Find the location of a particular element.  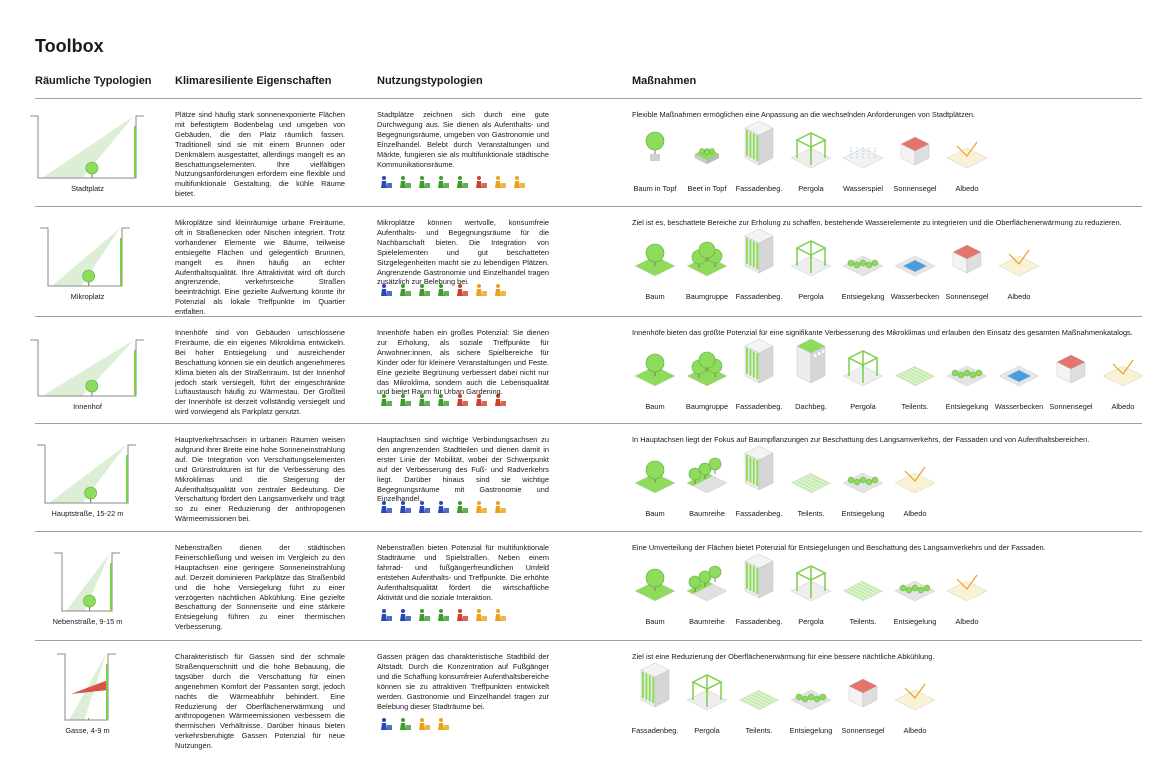

typology-label: Nebenstraße, 9-15 m is located at coordinates (87, 621).